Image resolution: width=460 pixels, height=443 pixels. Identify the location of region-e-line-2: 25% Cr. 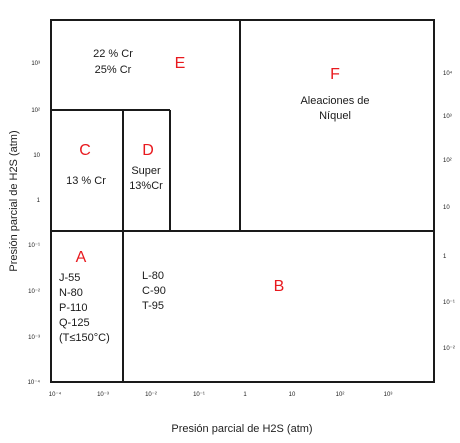
(113, 70).